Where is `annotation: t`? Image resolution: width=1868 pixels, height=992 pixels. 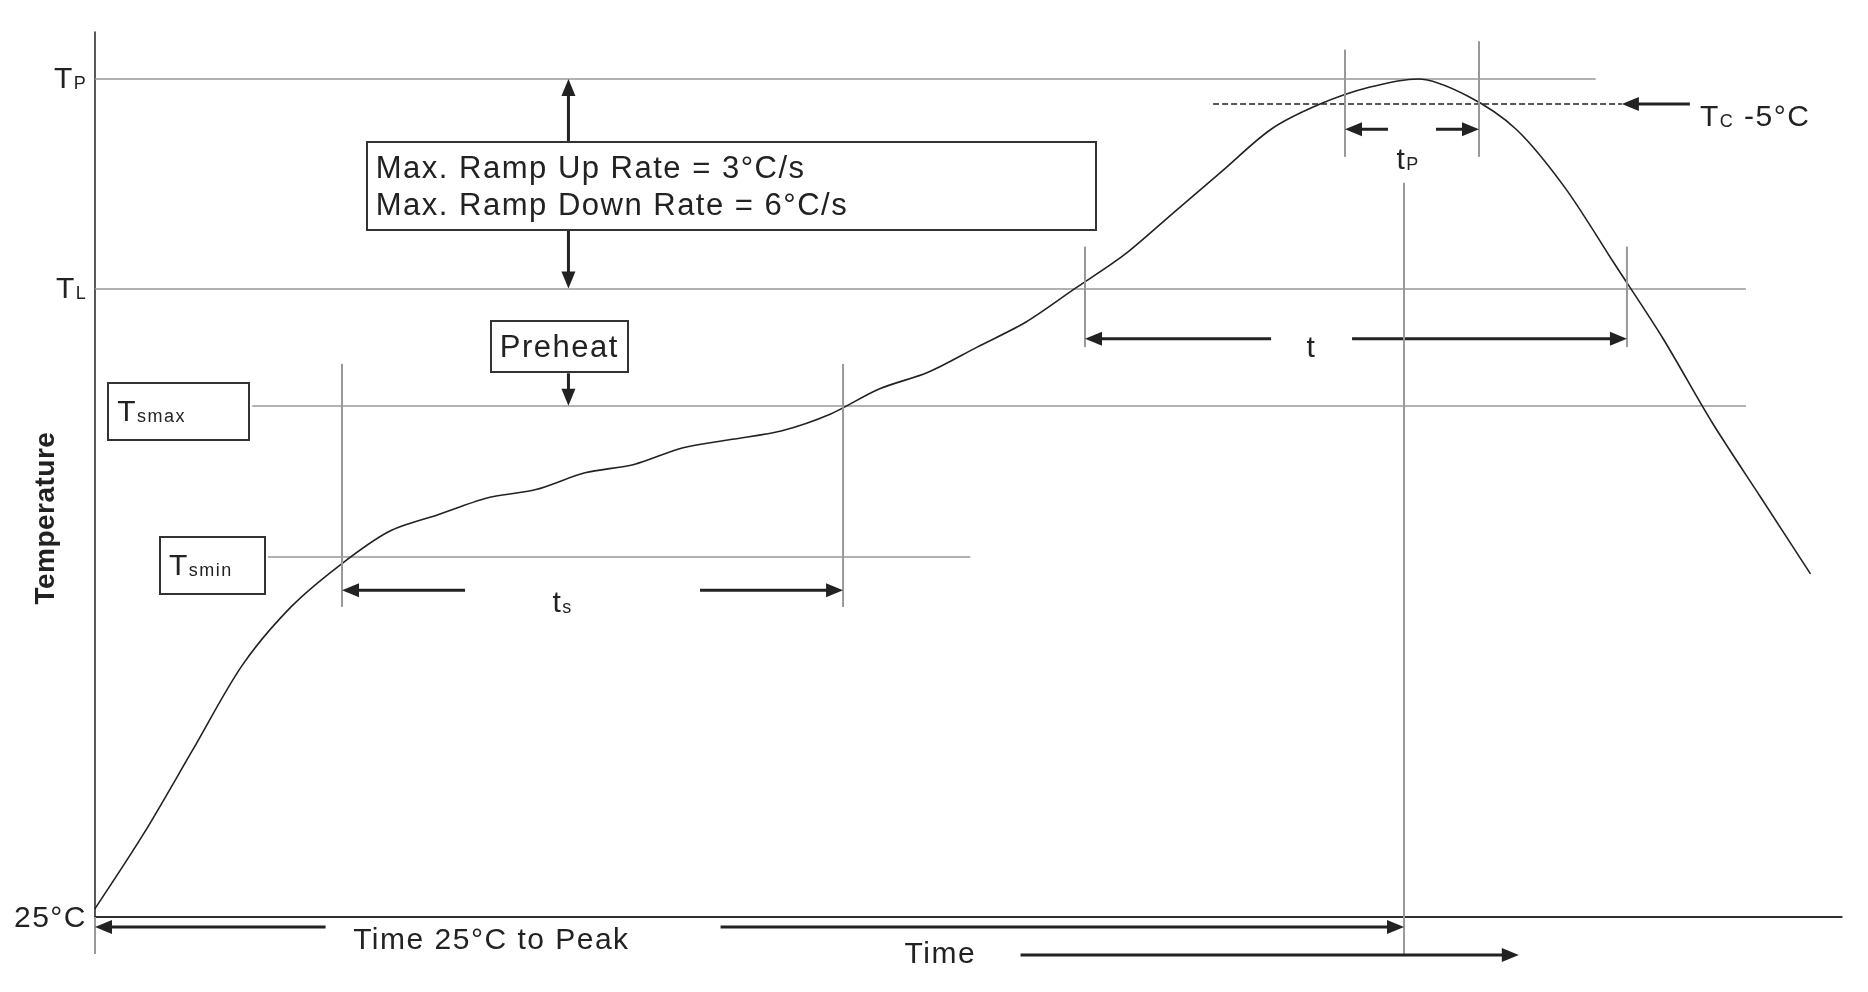
annotation: t is located at coordinates (1311, 347).